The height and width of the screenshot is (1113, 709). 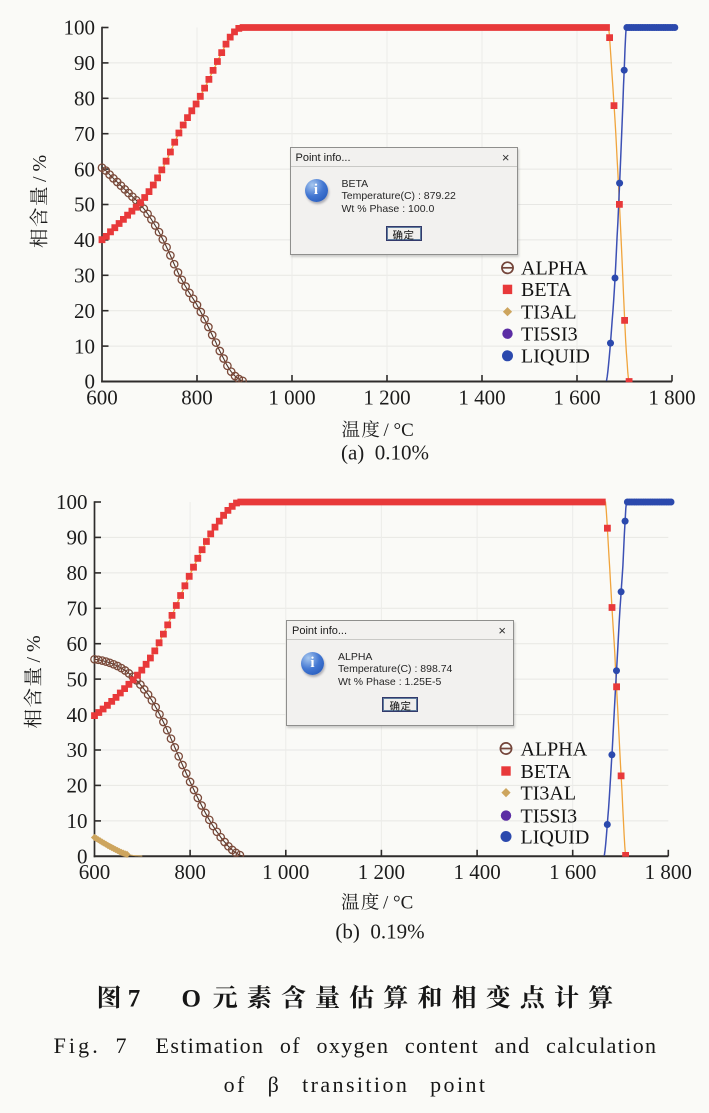 What do you see at coordinates (134, 998) in the screenshot?
I see `svg-text: 7` at bounding box center [134, 998].